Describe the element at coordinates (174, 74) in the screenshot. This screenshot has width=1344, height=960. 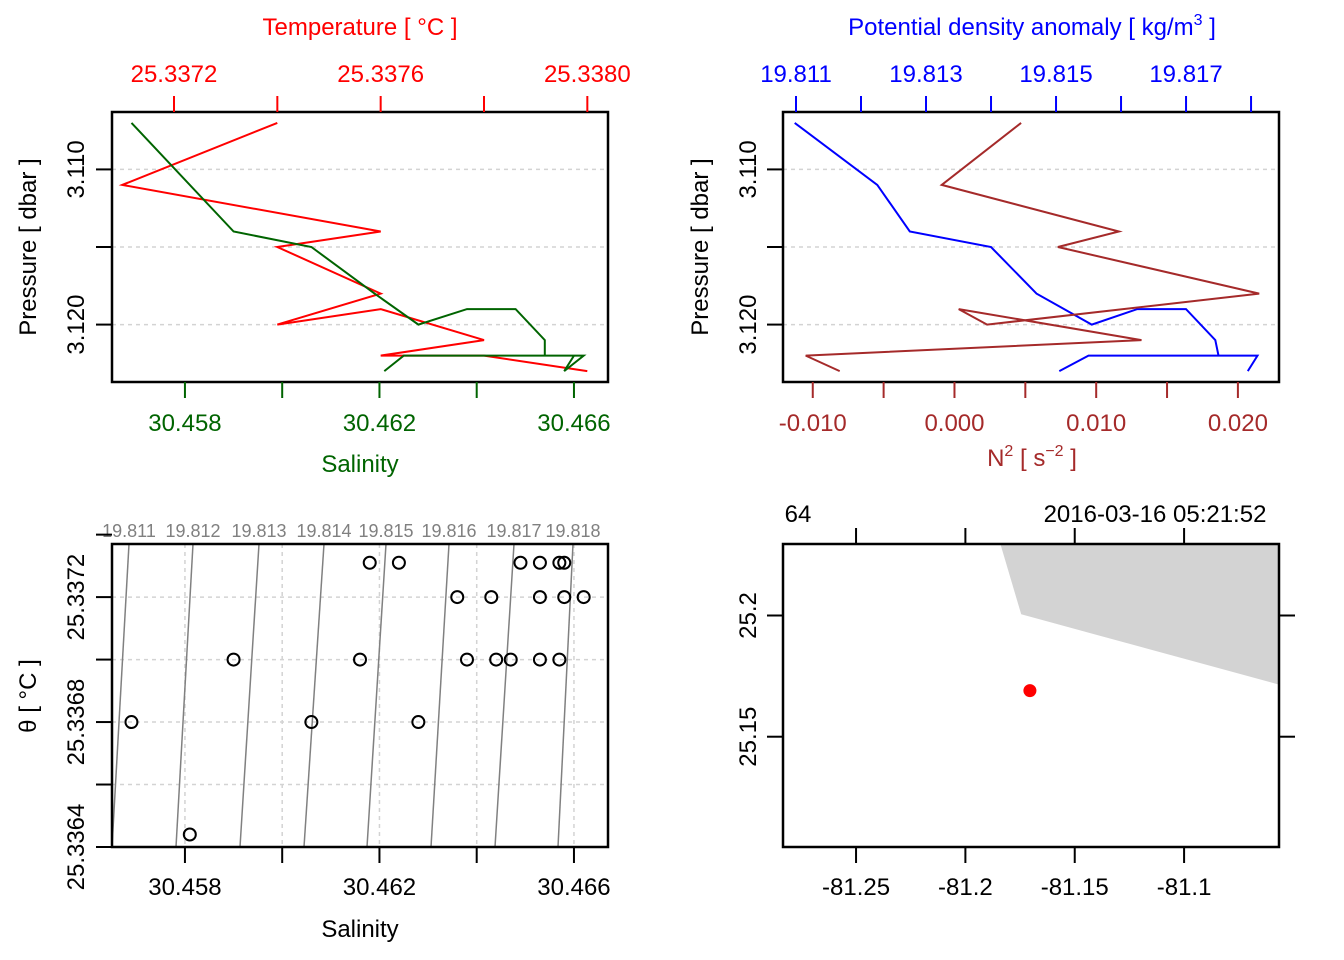
I see `top-axis-tick-label: 25.3372` at that location.